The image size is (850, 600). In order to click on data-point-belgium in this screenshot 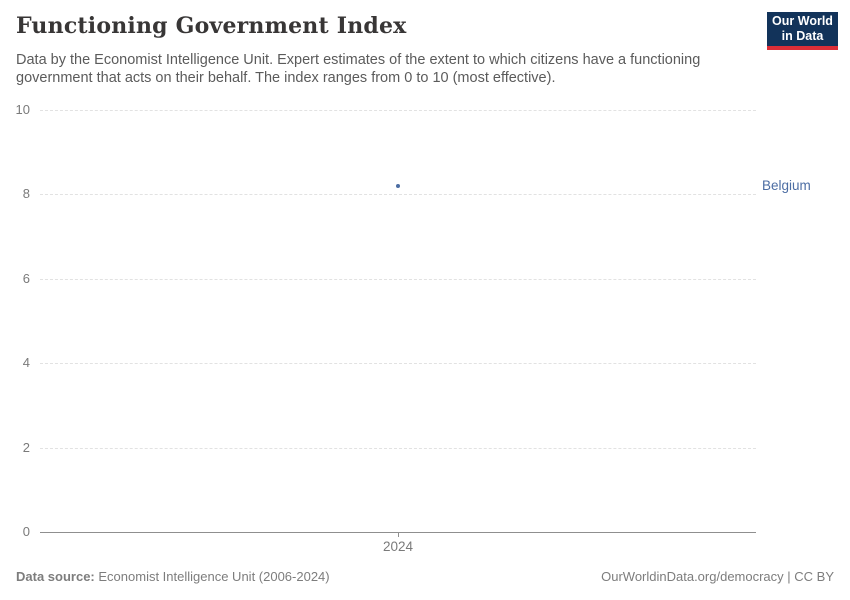, I will do `click(398, 185)`.